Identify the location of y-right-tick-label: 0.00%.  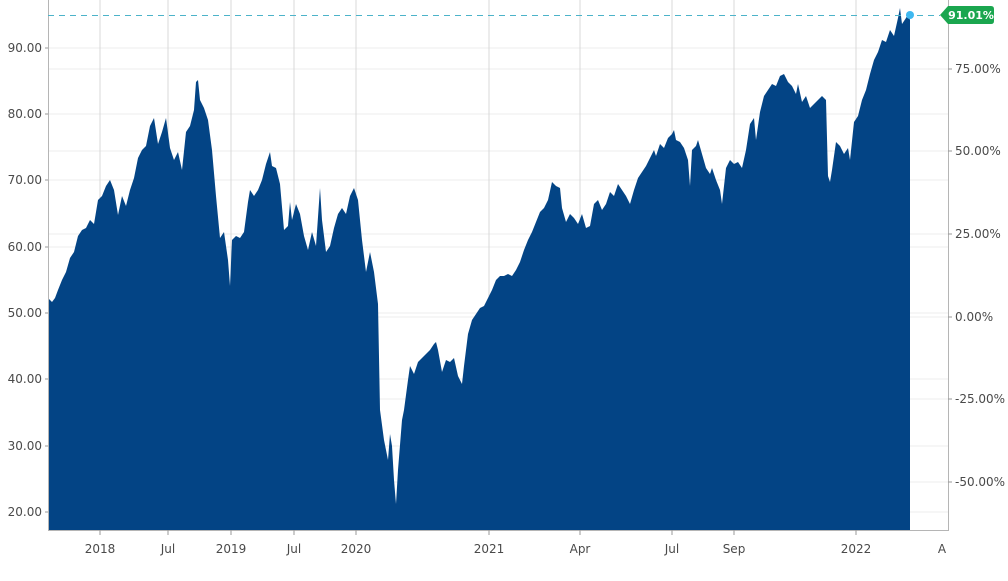
(974, 317).